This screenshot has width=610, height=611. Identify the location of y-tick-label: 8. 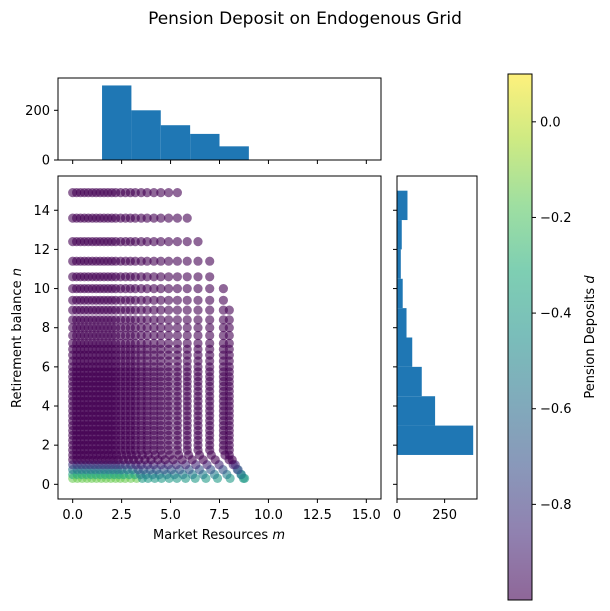
(46, 328).